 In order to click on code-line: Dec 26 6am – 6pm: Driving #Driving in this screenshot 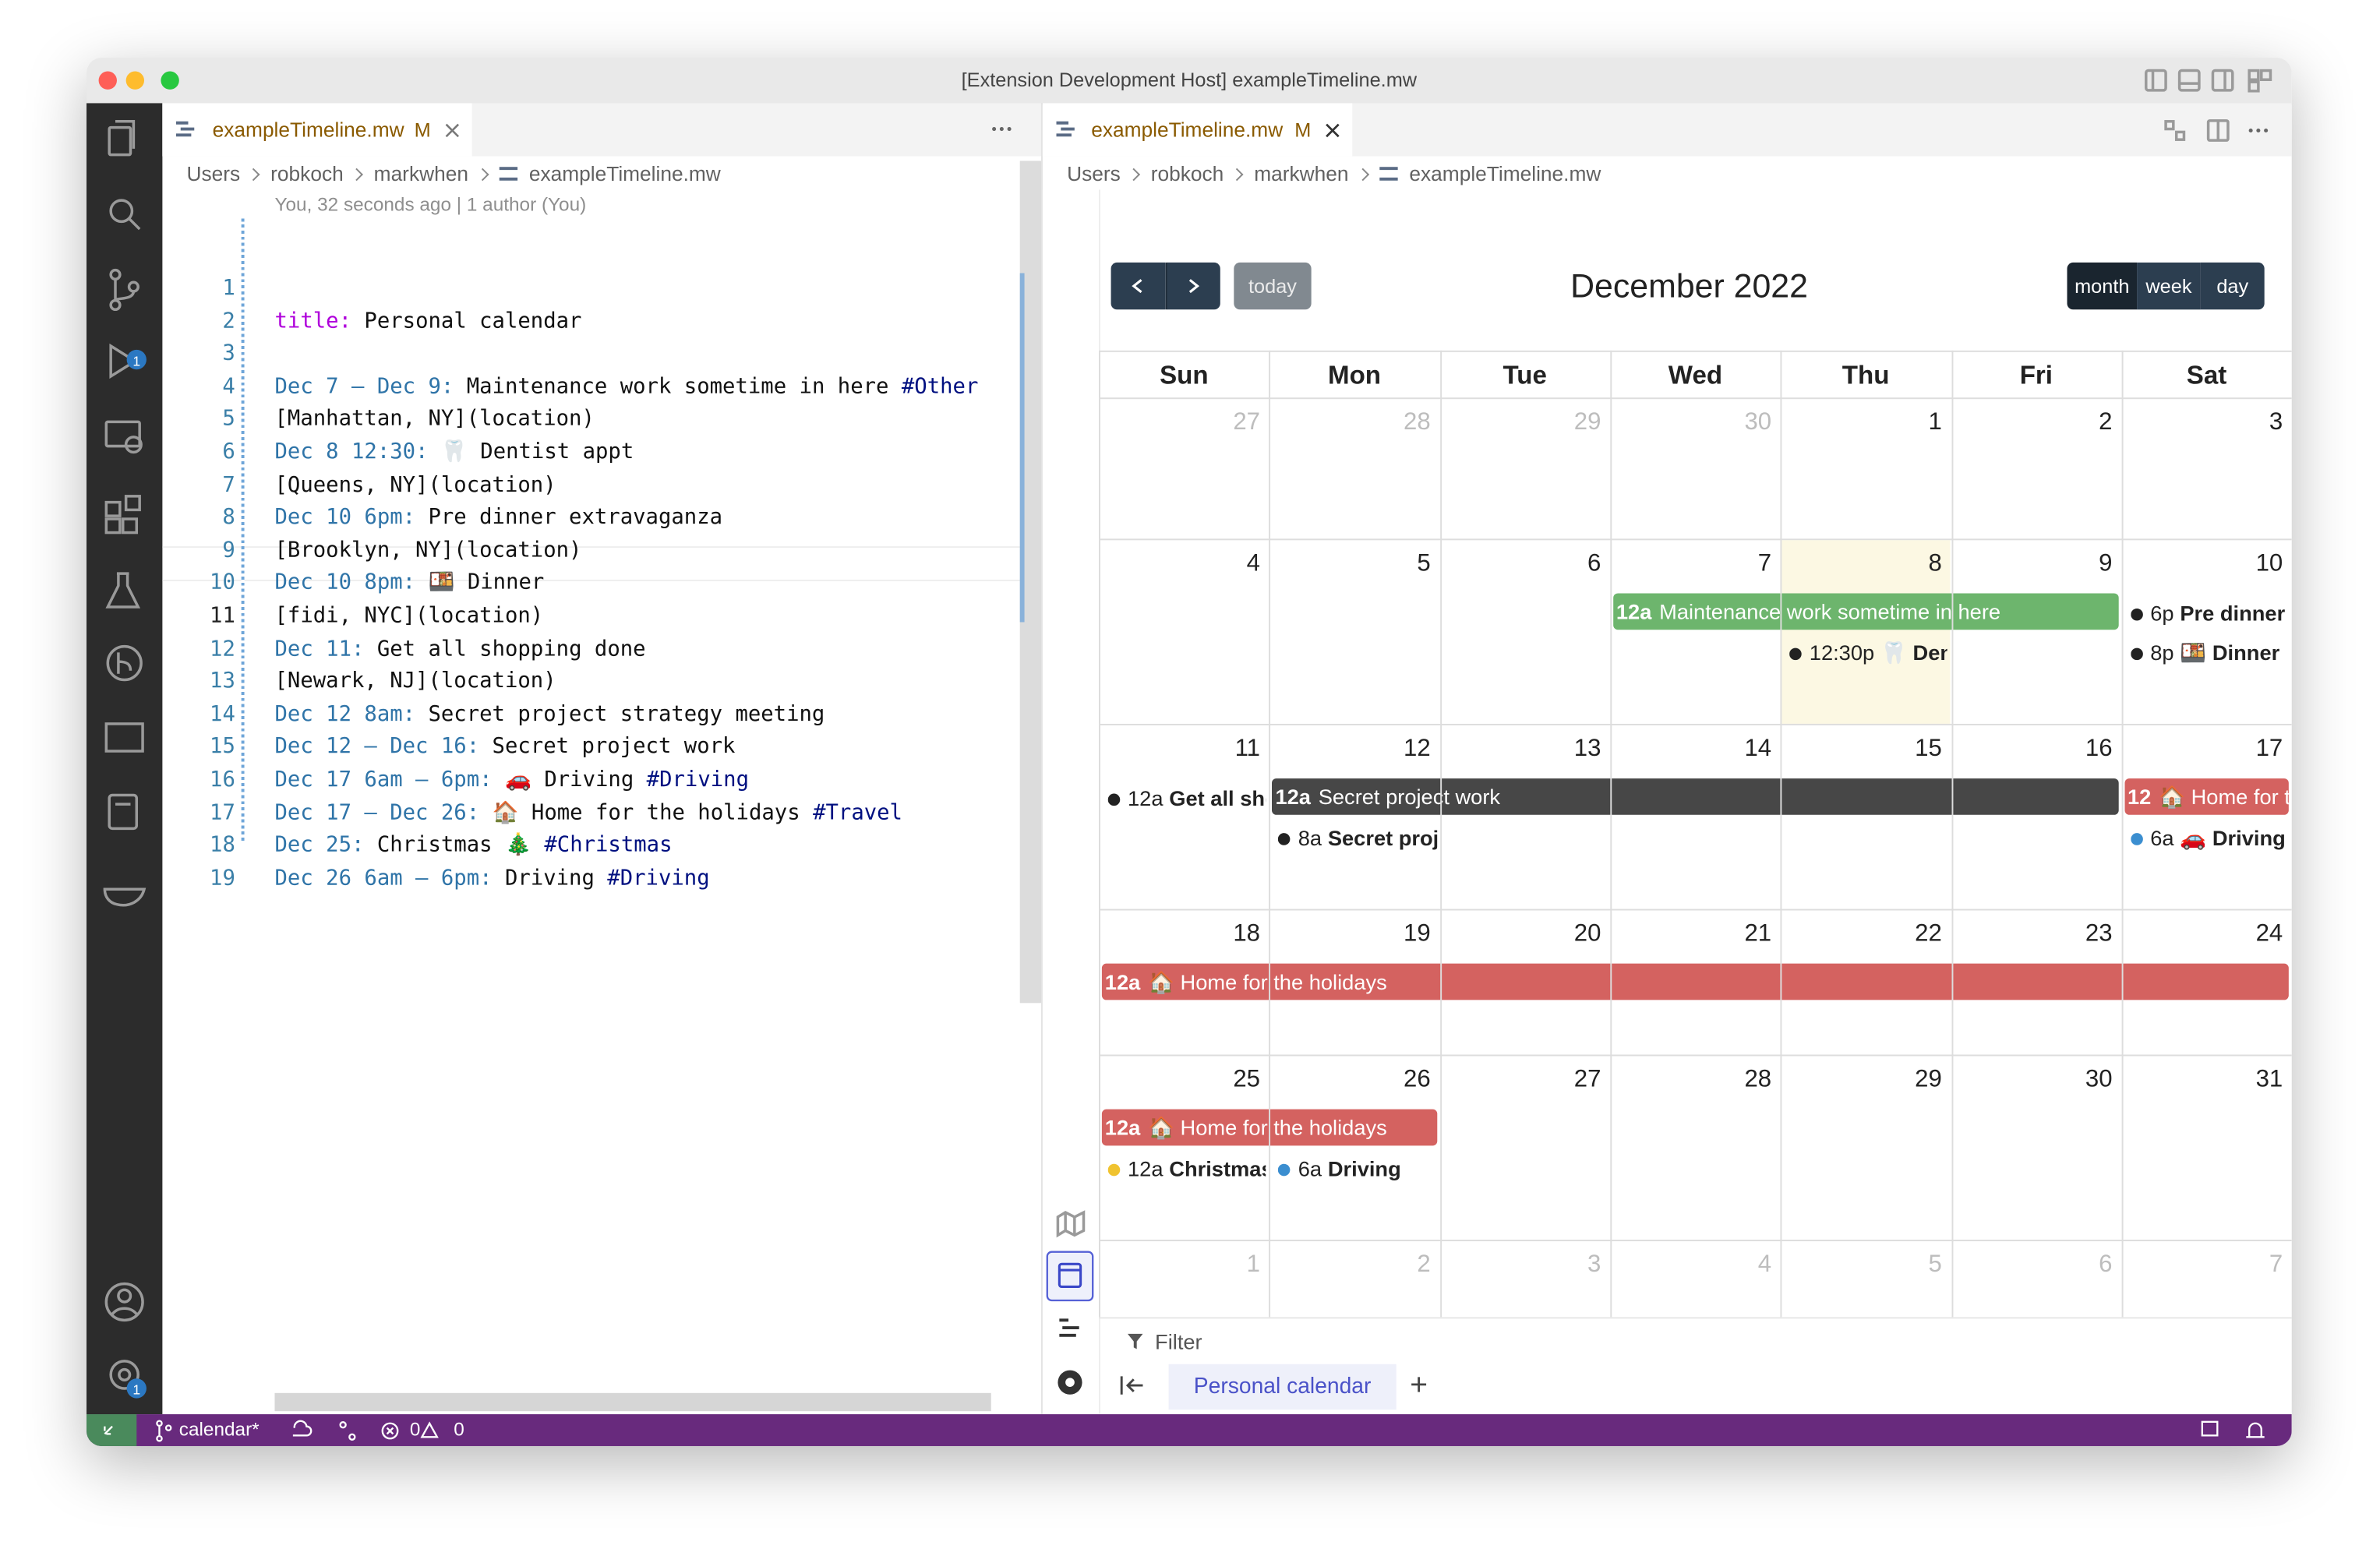, I will do `click(492, 878)`.